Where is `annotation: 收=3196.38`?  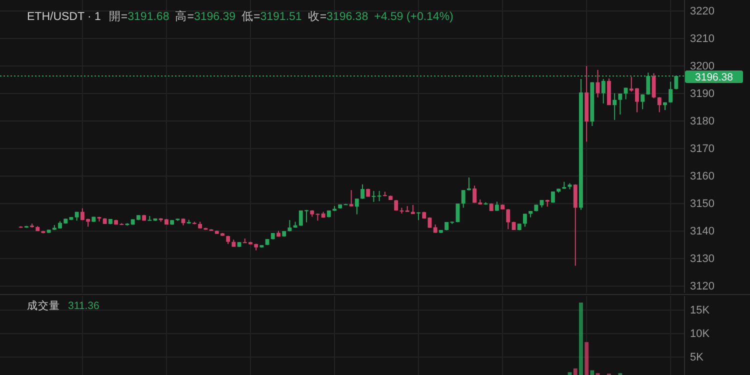
annotation: 收=3196.38 is located at coordinates (338, 16).